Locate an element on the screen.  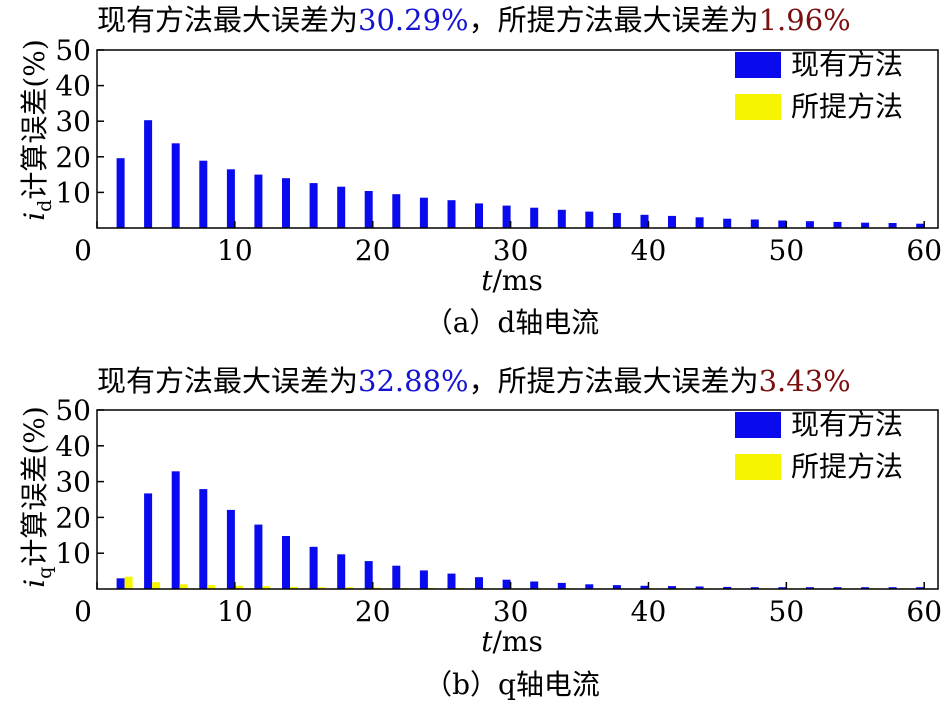
panel-b-xtick-label-40: 40 is located at coordinates (649, 611).